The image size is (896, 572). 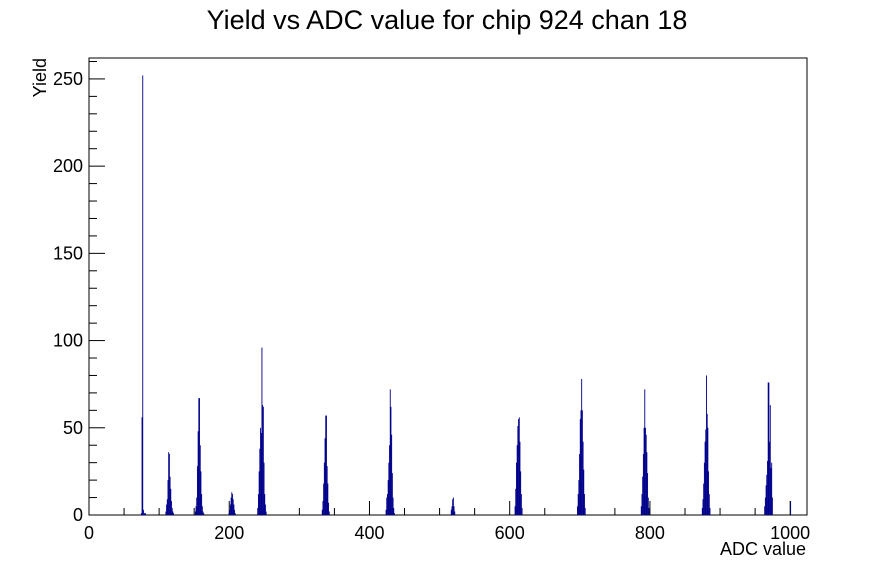 I want to click on x-tick-label: 400, so click(x=369, y=533).